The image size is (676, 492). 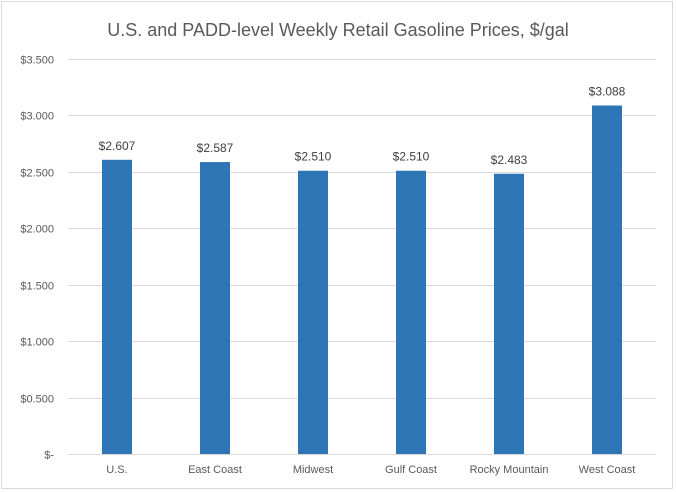 I want to click on x-tick-label: West Coast, so click(x=607, y=470).